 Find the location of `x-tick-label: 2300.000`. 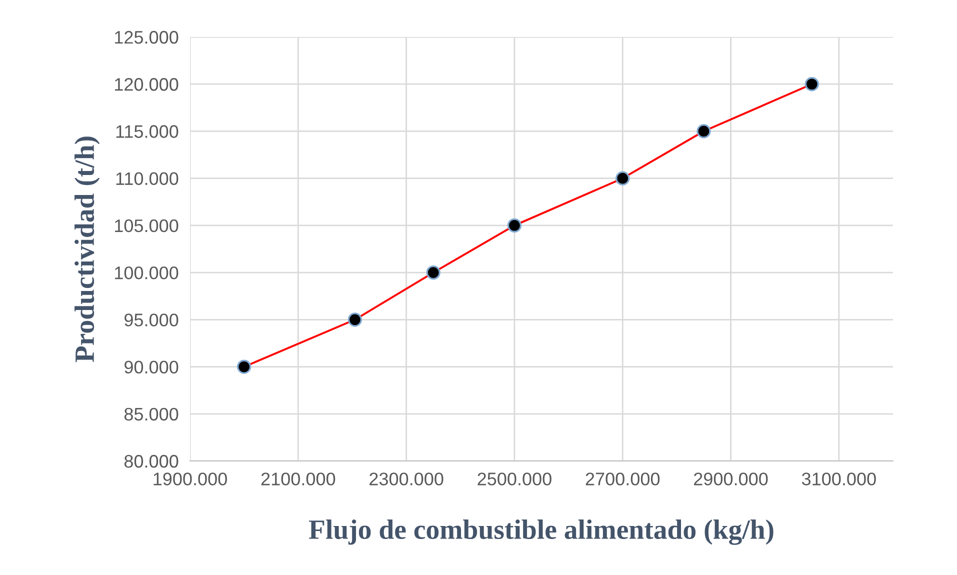

x-tick-label: 2300.000 is located at coordinates (407, 479).